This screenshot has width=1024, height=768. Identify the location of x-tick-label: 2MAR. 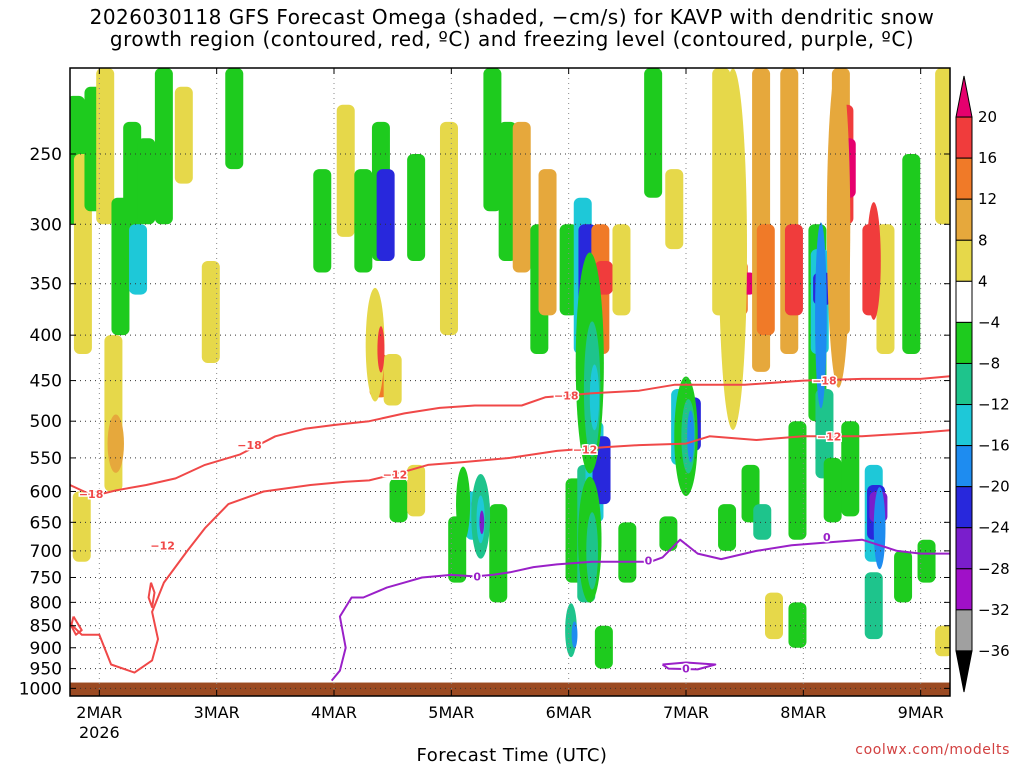
(99, 712).